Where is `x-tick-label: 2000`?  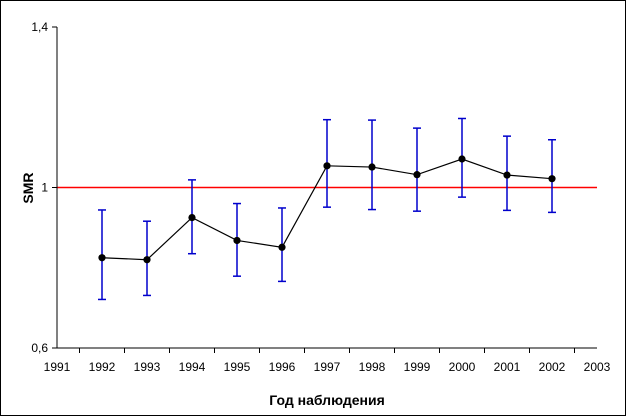 x-tick-label: 2000 is located at coordinates (462, 367).